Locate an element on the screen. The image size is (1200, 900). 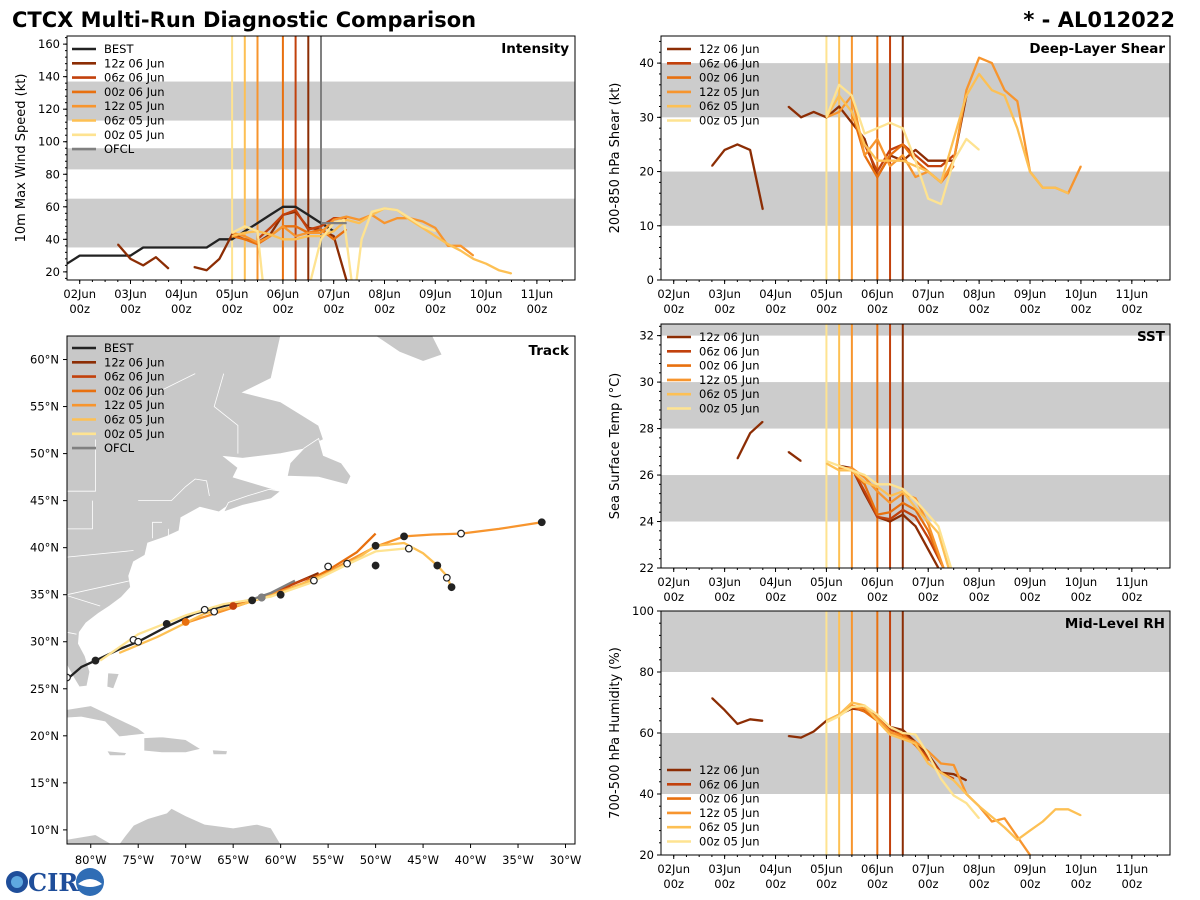
track-xtick-label: 45°W is located at coordinates (423, 860).